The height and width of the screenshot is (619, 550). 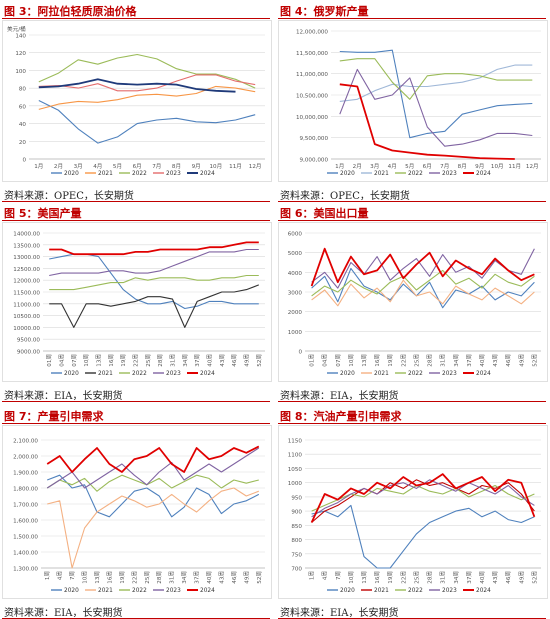 I want to click on y-tick-label: 60, so click(x=23, y=107).